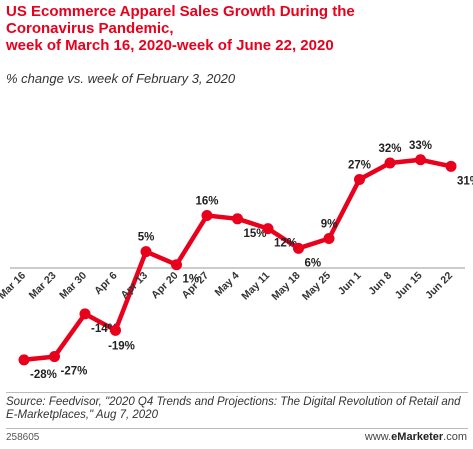 This screenshot has height=449, width=473. I want to click on data-label: 9%, so click(329, 224).